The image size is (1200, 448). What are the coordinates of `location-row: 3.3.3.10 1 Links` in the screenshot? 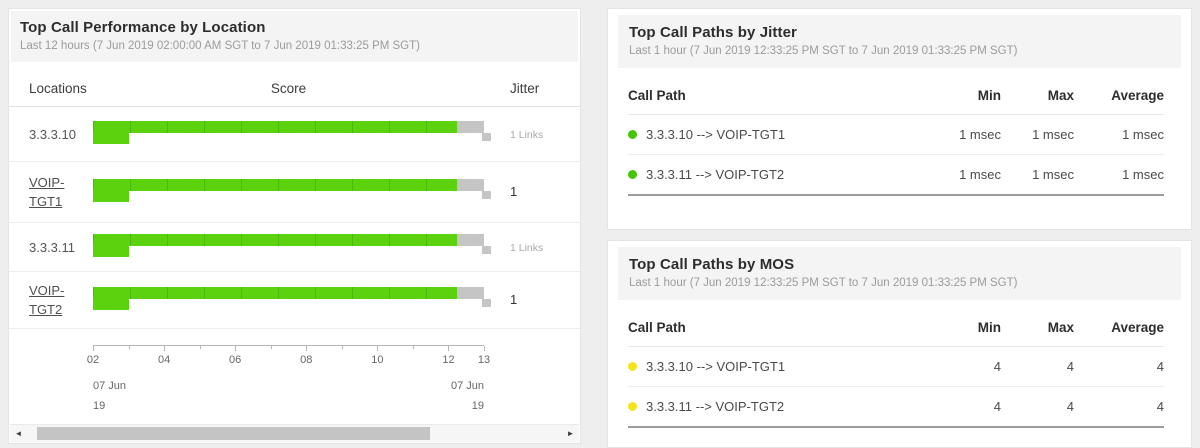 It's located at (294, 135).